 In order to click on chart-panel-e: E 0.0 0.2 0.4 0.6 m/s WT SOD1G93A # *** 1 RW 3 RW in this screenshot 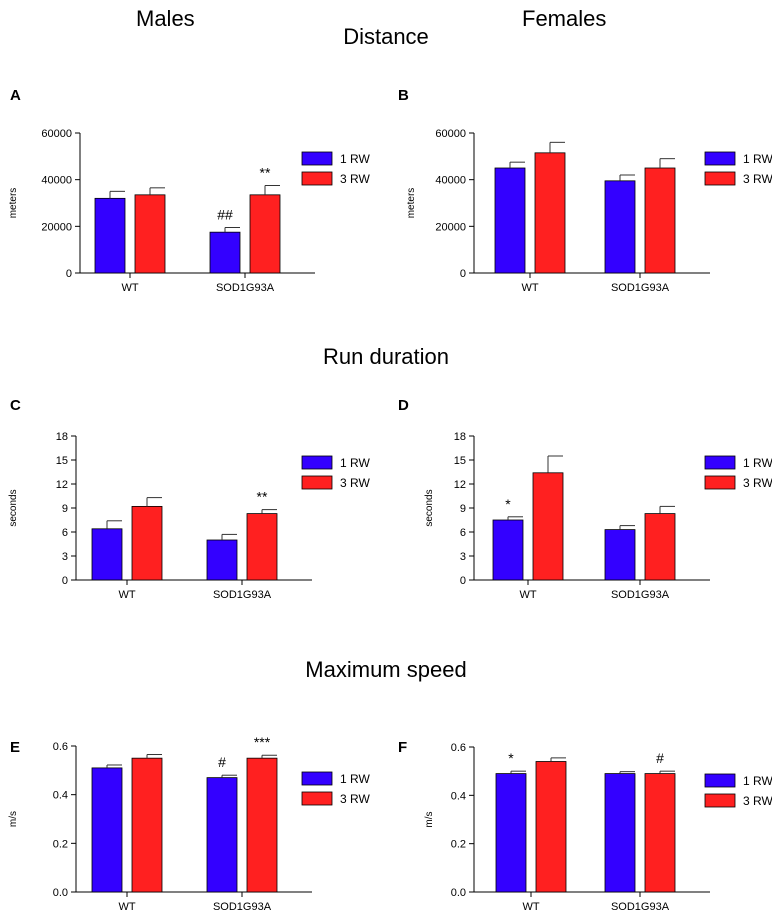, I will do `click(189, 823)`.